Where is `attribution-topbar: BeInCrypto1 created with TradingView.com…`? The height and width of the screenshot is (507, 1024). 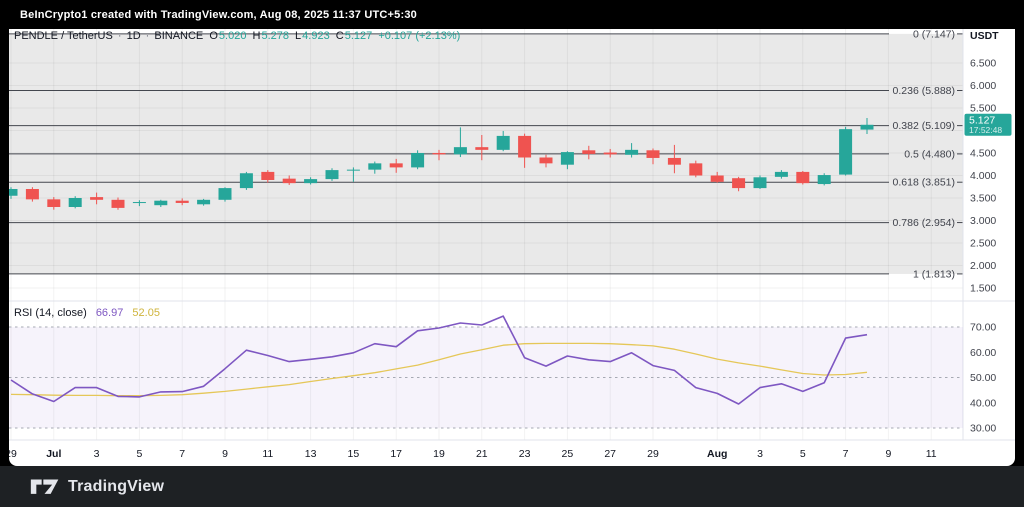 attribution-topbar: BeInCrypto1 created with TradingView.com… is located at coordinates (512, 14).